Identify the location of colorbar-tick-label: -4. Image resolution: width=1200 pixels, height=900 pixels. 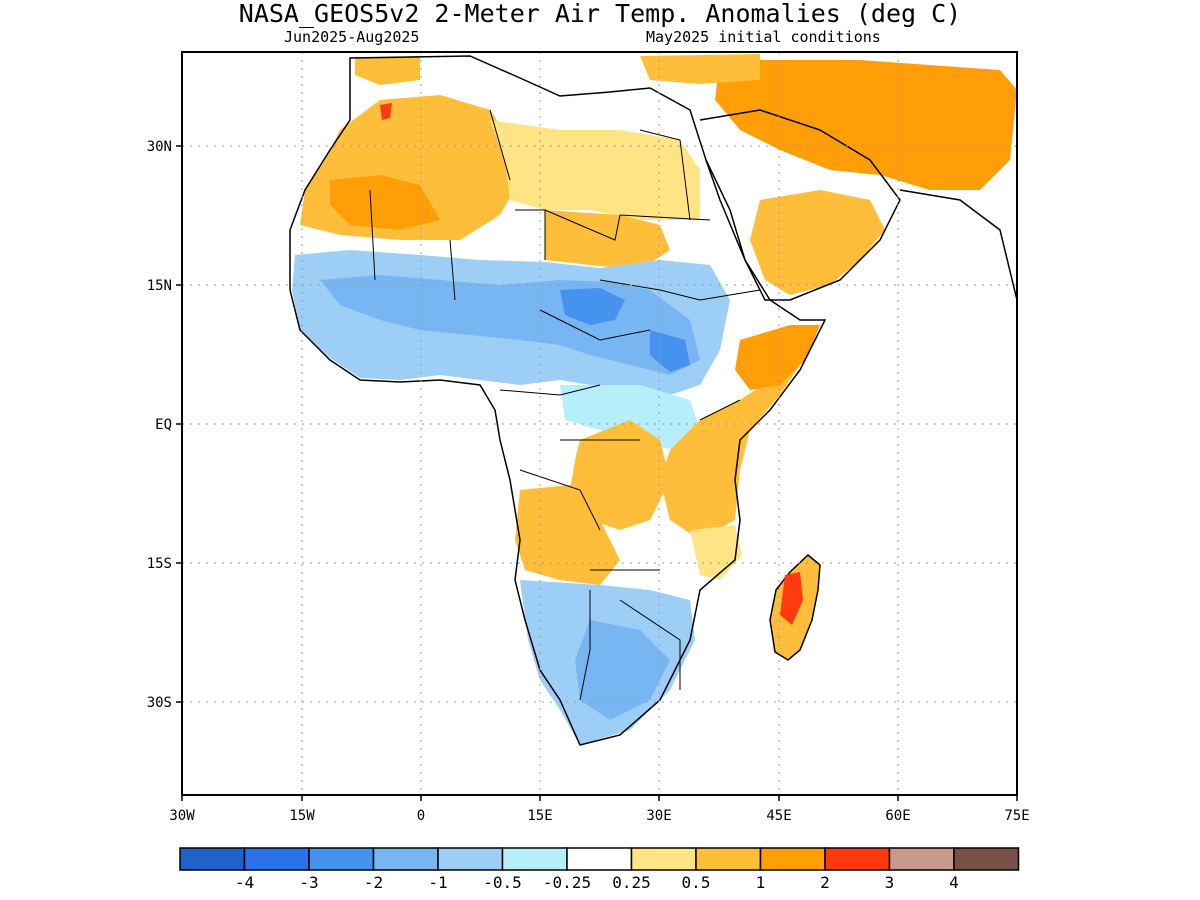
(244, 882).